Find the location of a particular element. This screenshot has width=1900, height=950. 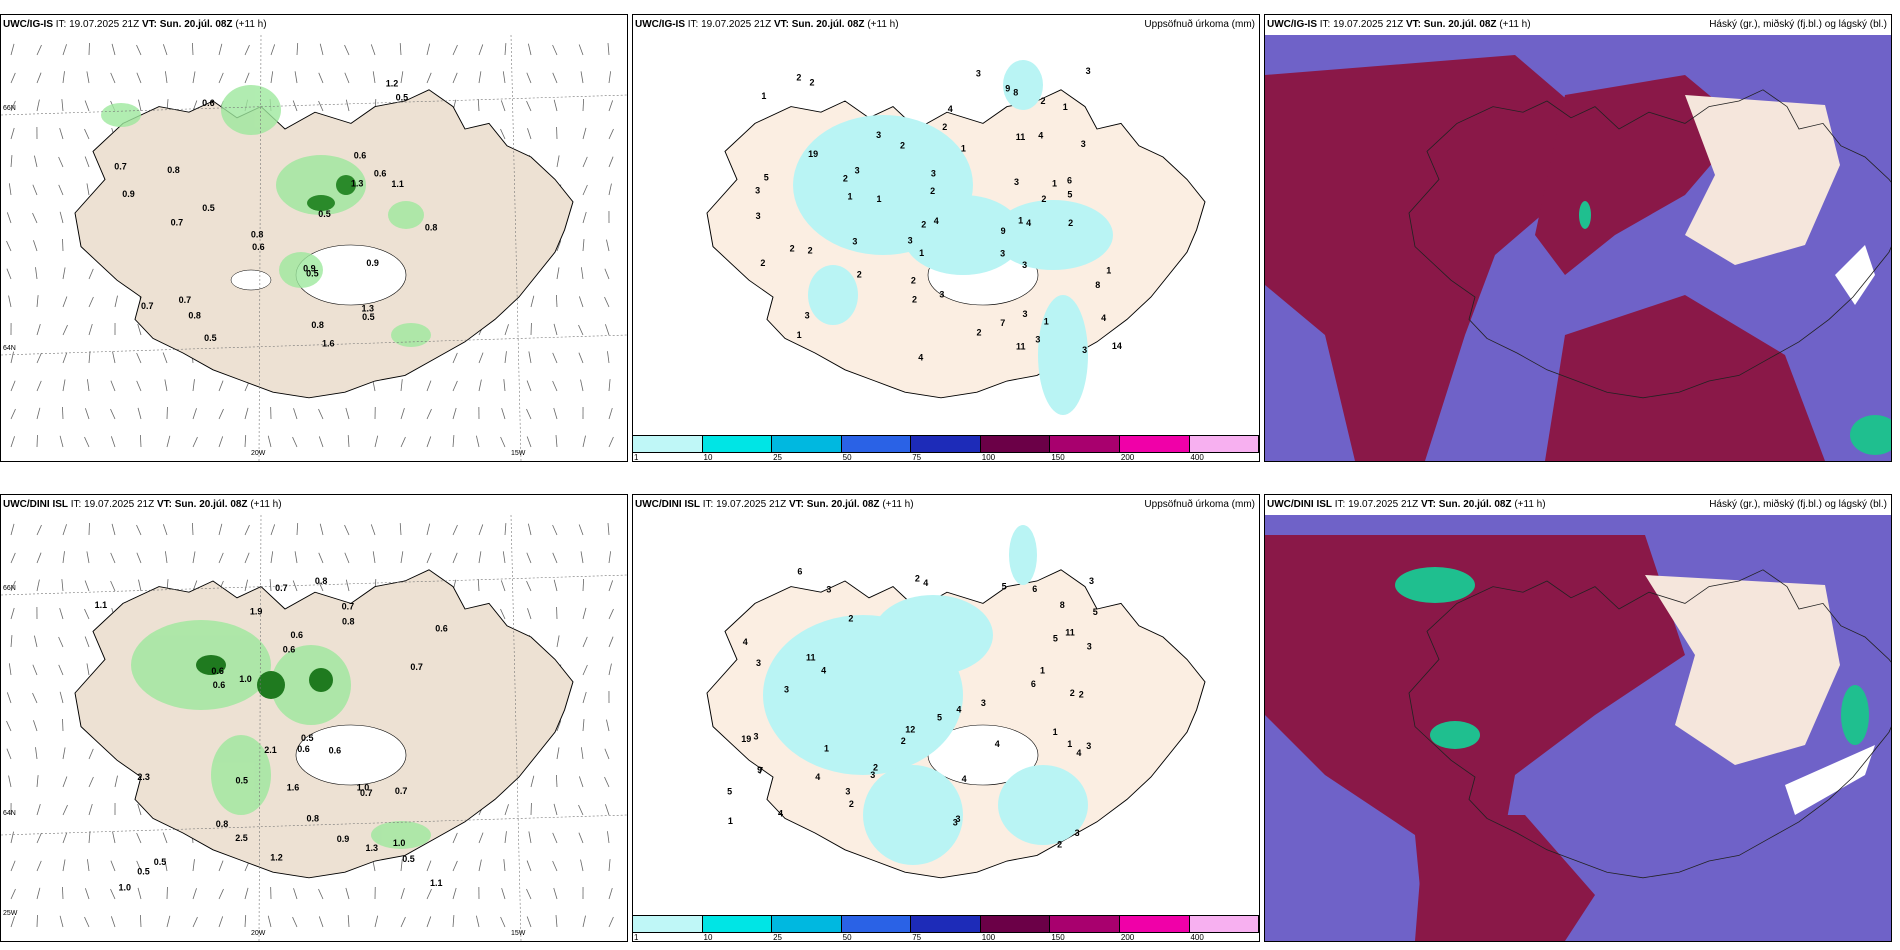

map-value-label: 11 is located at coordinates (811, 658).